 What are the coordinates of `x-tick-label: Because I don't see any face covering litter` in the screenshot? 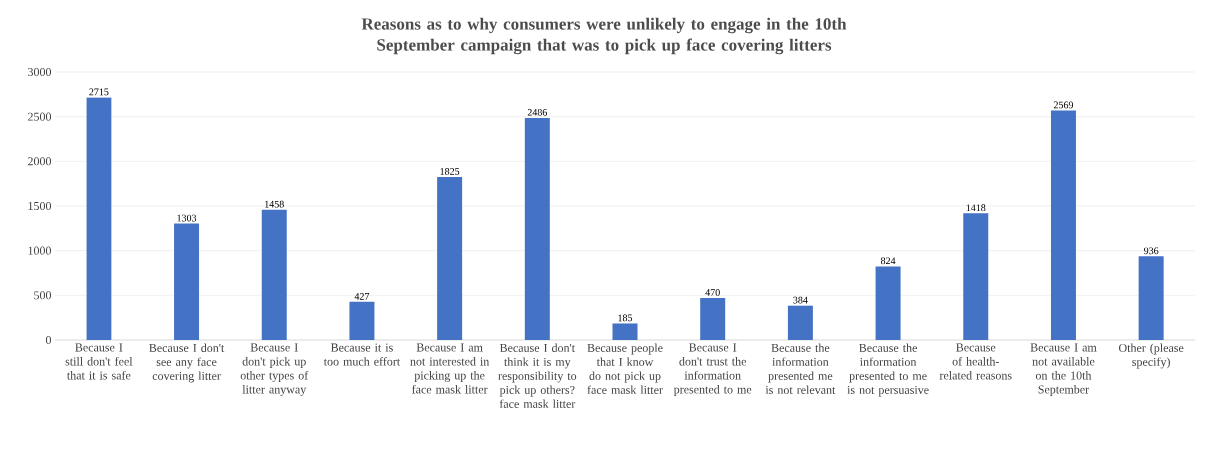 It's located at (187, 363).